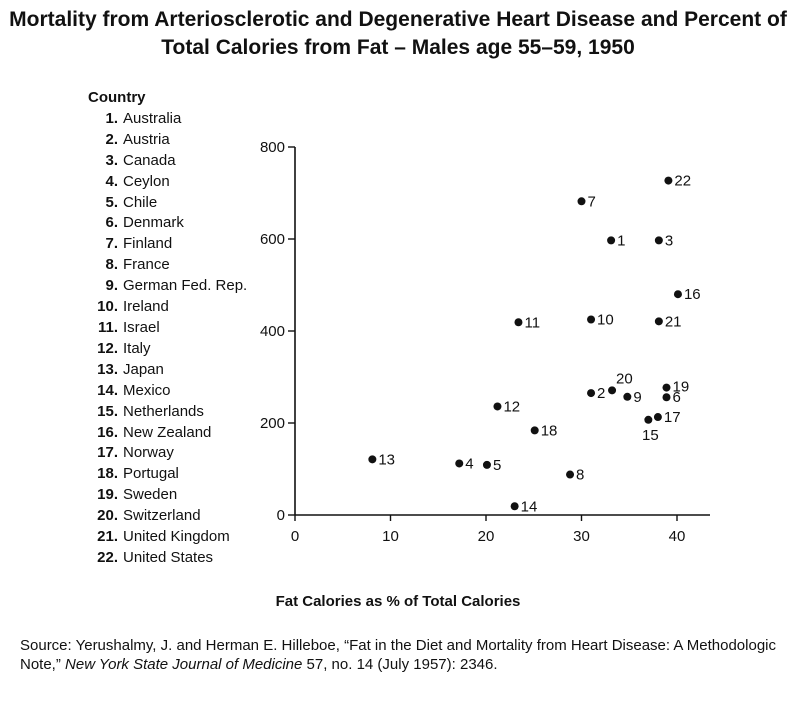 This screenshot has height=705, width=796. I want to click on legend-item-name: Ireland, so click(146, 307).